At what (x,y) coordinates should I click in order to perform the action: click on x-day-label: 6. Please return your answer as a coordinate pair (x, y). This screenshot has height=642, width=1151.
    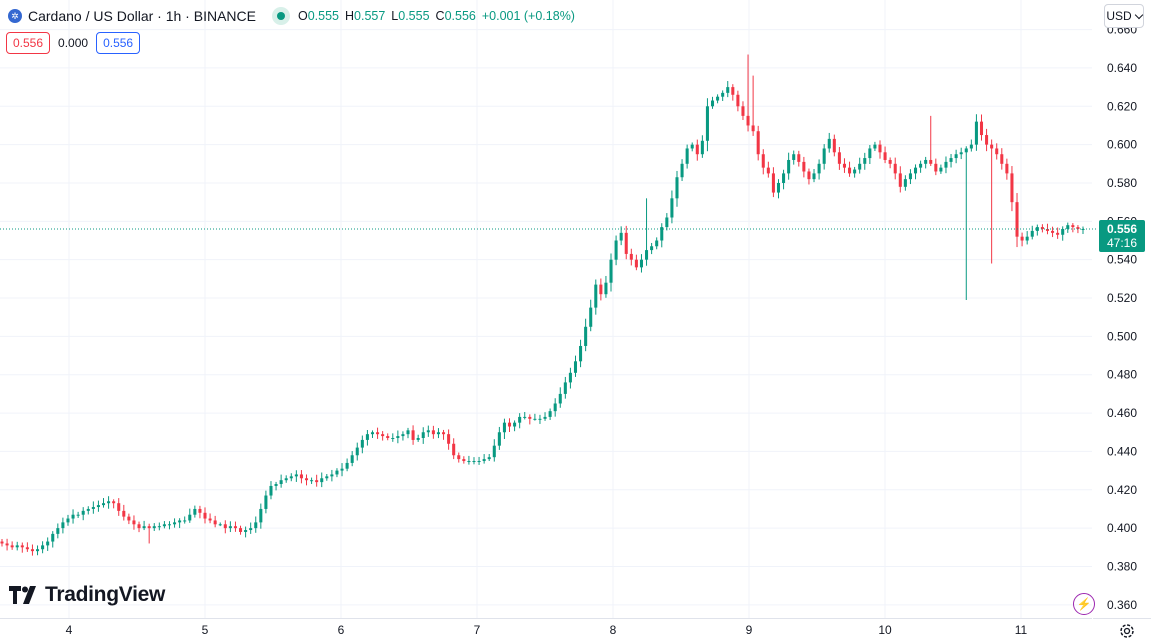
    Looking at the image, I should click on (341, 630).